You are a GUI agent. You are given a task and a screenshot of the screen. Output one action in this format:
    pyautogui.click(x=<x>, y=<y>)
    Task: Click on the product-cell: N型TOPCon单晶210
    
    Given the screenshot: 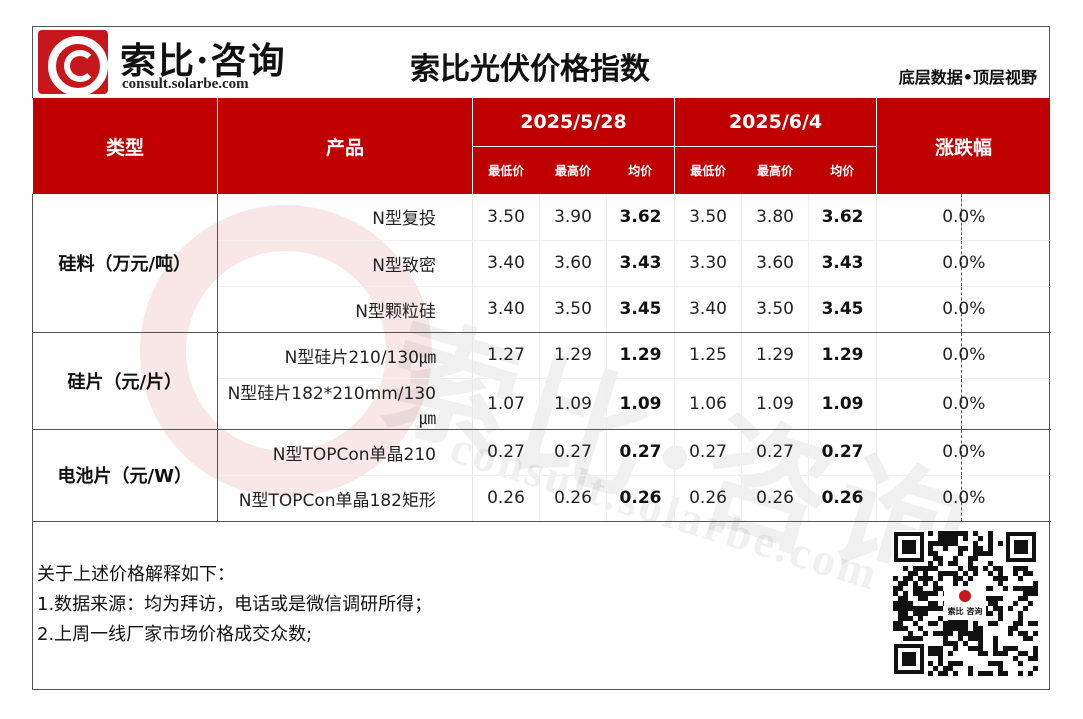 What is the action you would take?
    pyautogui.click(x=345, y=452)
    